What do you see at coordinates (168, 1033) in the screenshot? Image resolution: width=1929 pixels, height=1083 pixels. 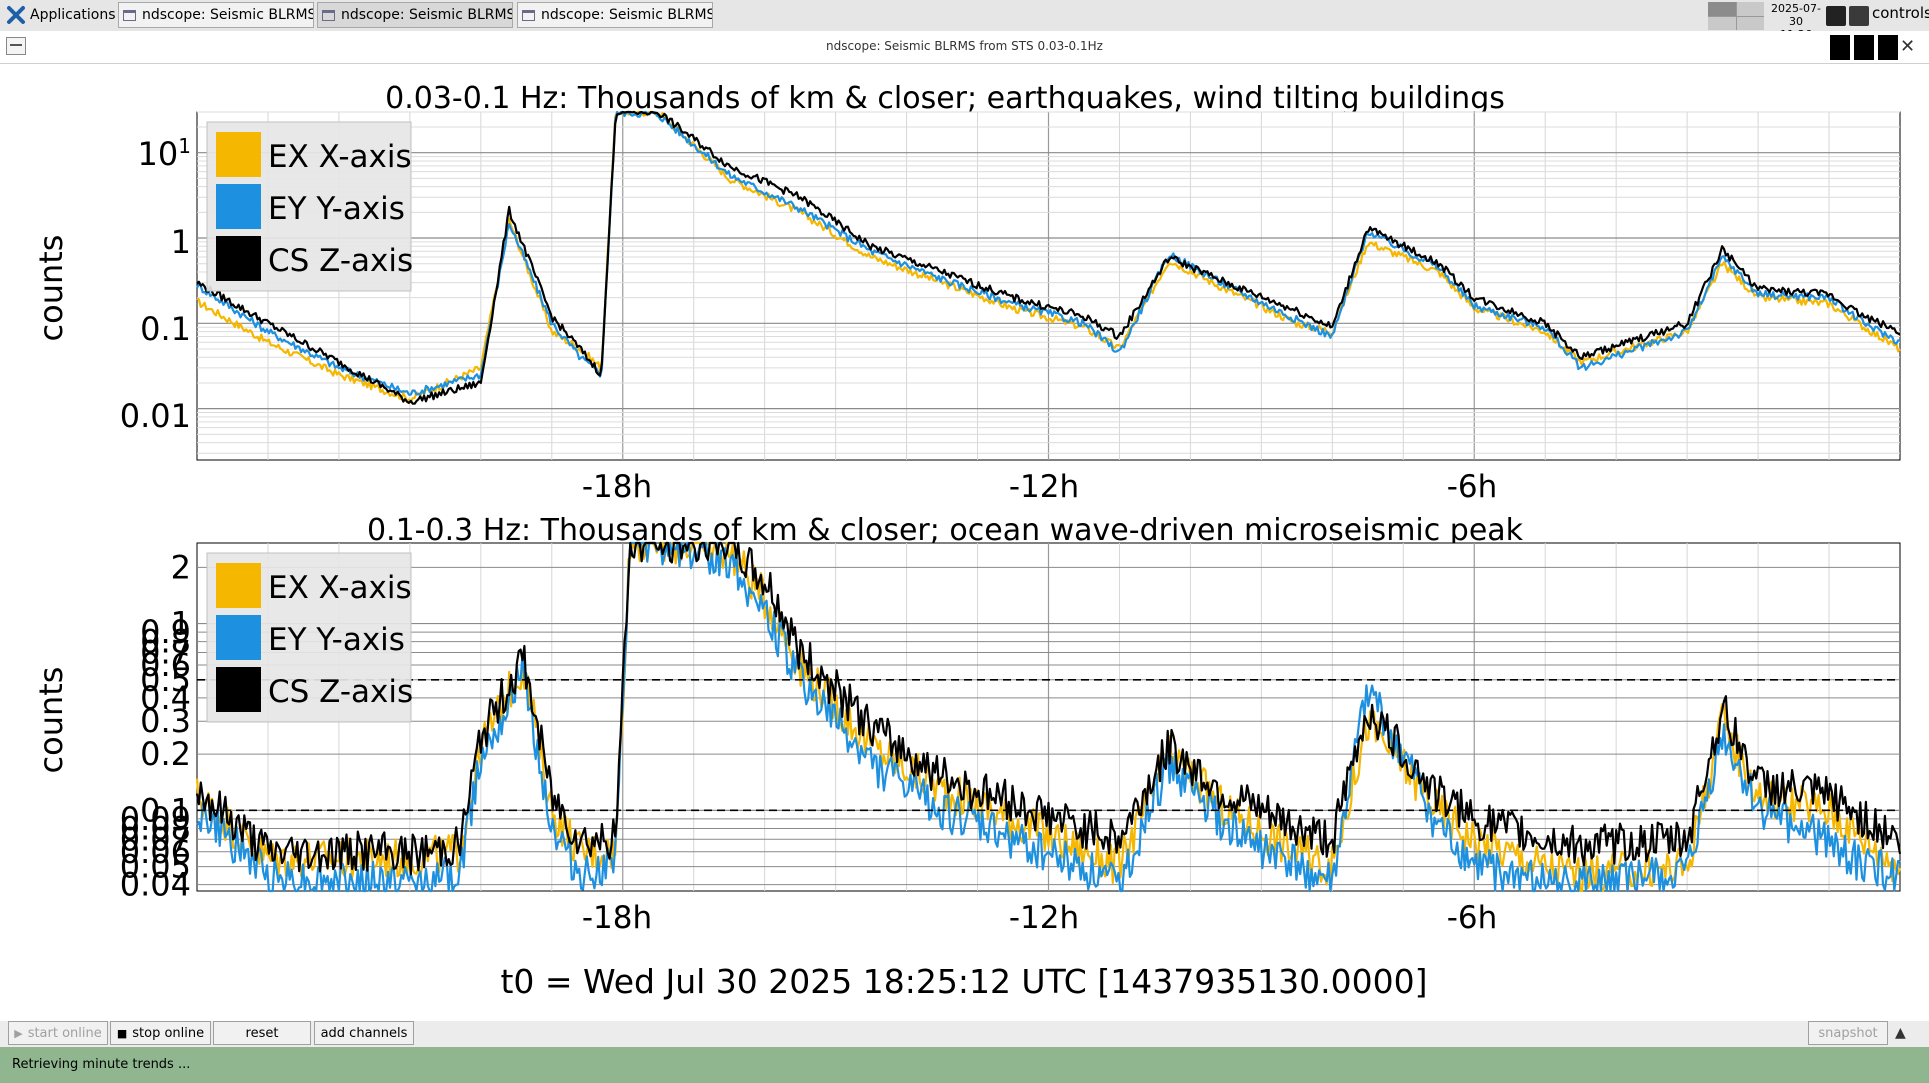 I see `stop-online-label: stop online` at bounding box center [168, 1033].